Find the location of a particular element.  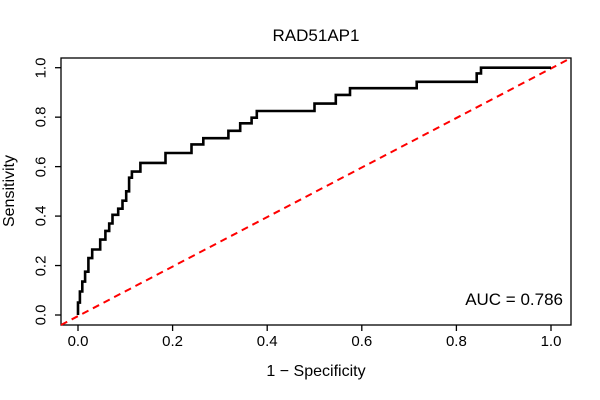

y-tick-label: 0.8 is located at coordinates (41, 117).